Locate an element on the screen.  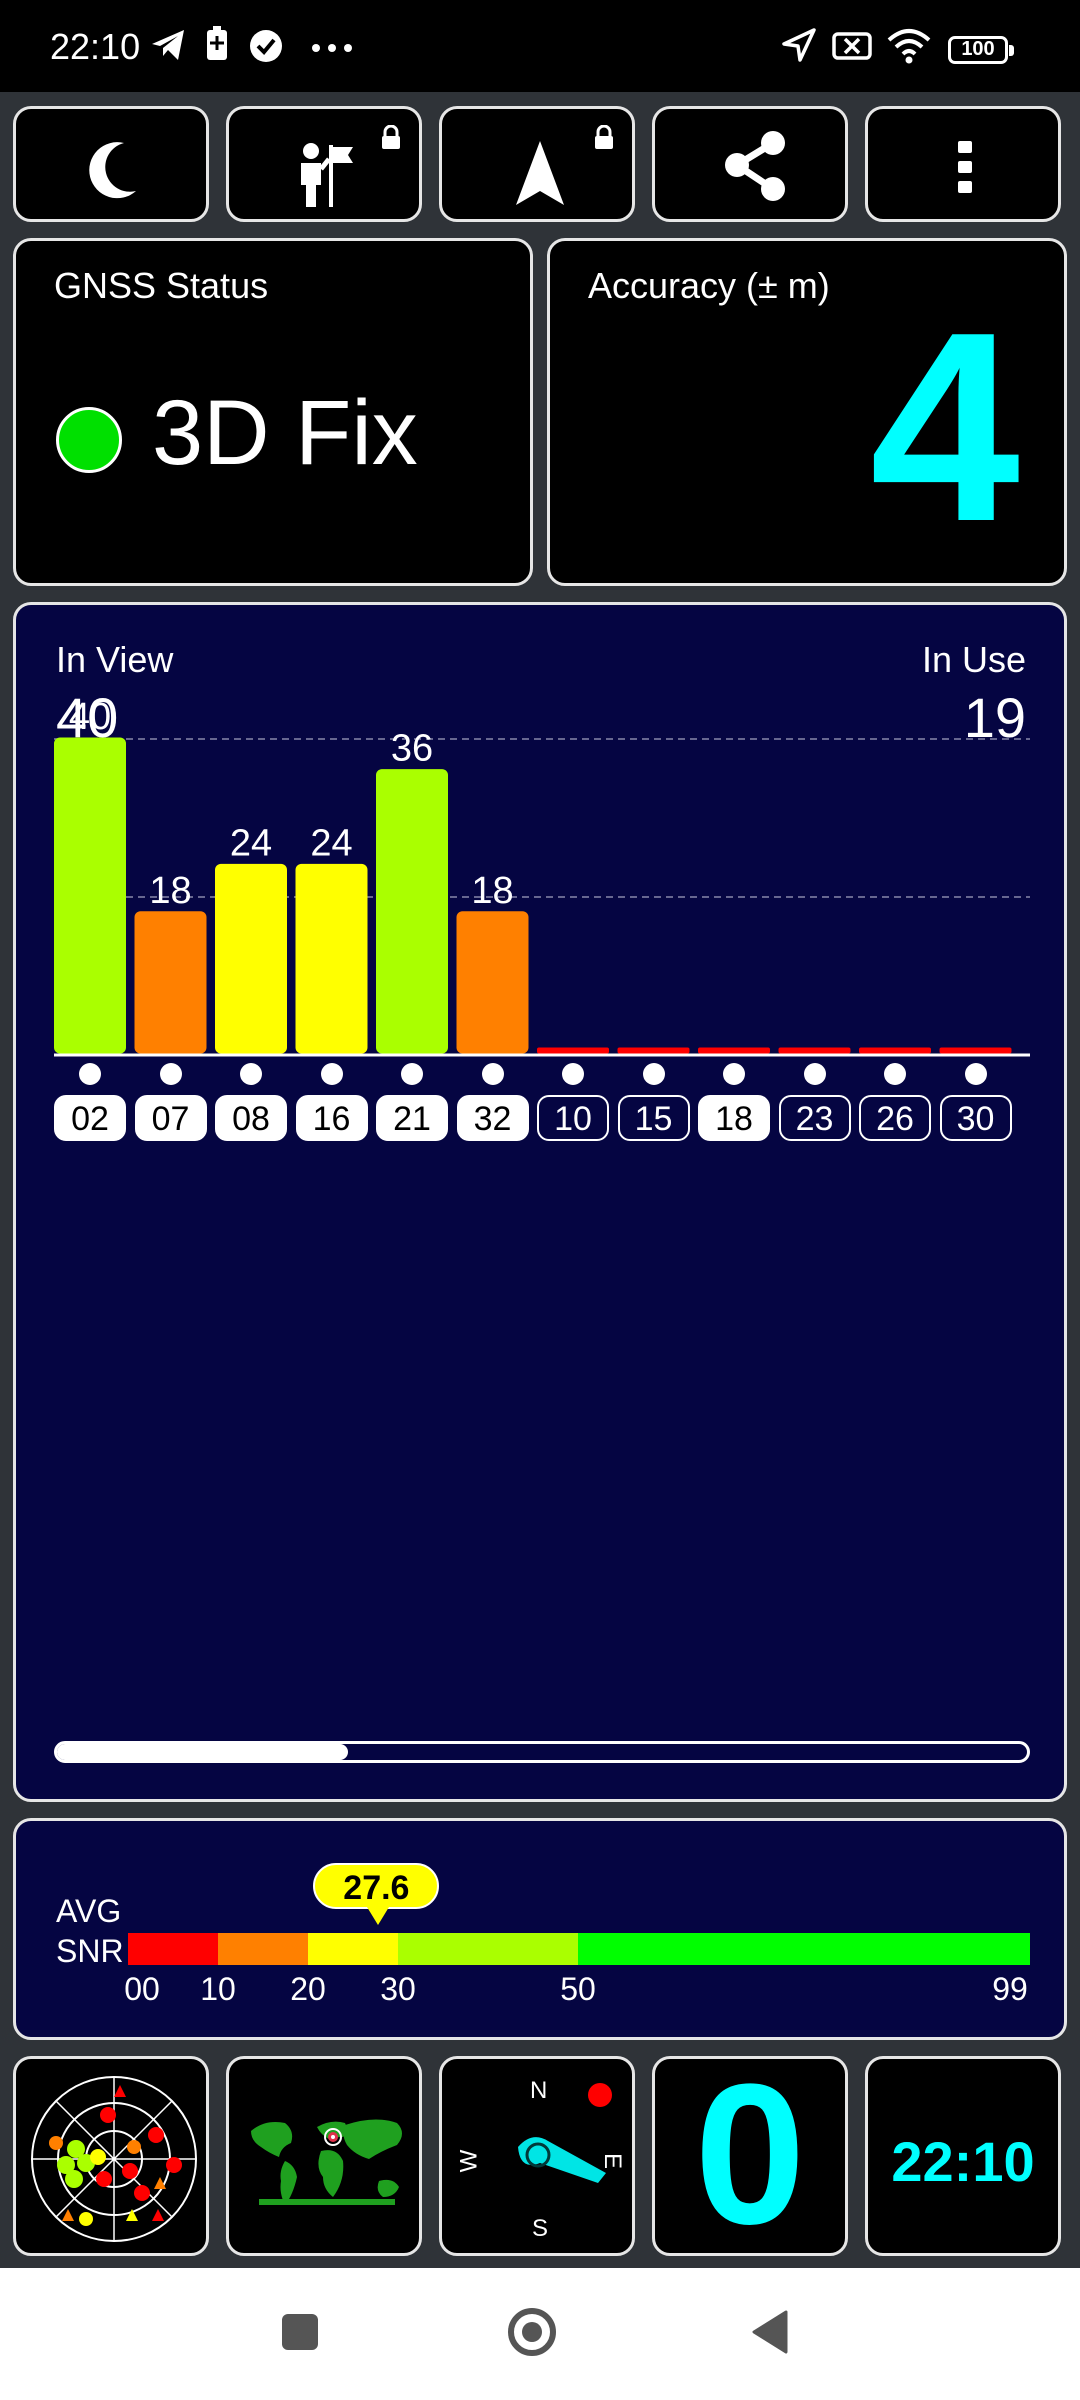
more-dots-icon is located at coordinates (332, 48).